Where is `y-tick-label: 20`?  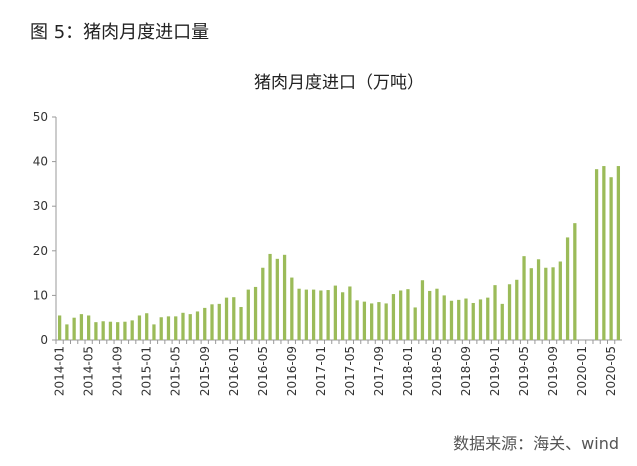
y-tick-label: 20 is located at coordinates (40, 251).